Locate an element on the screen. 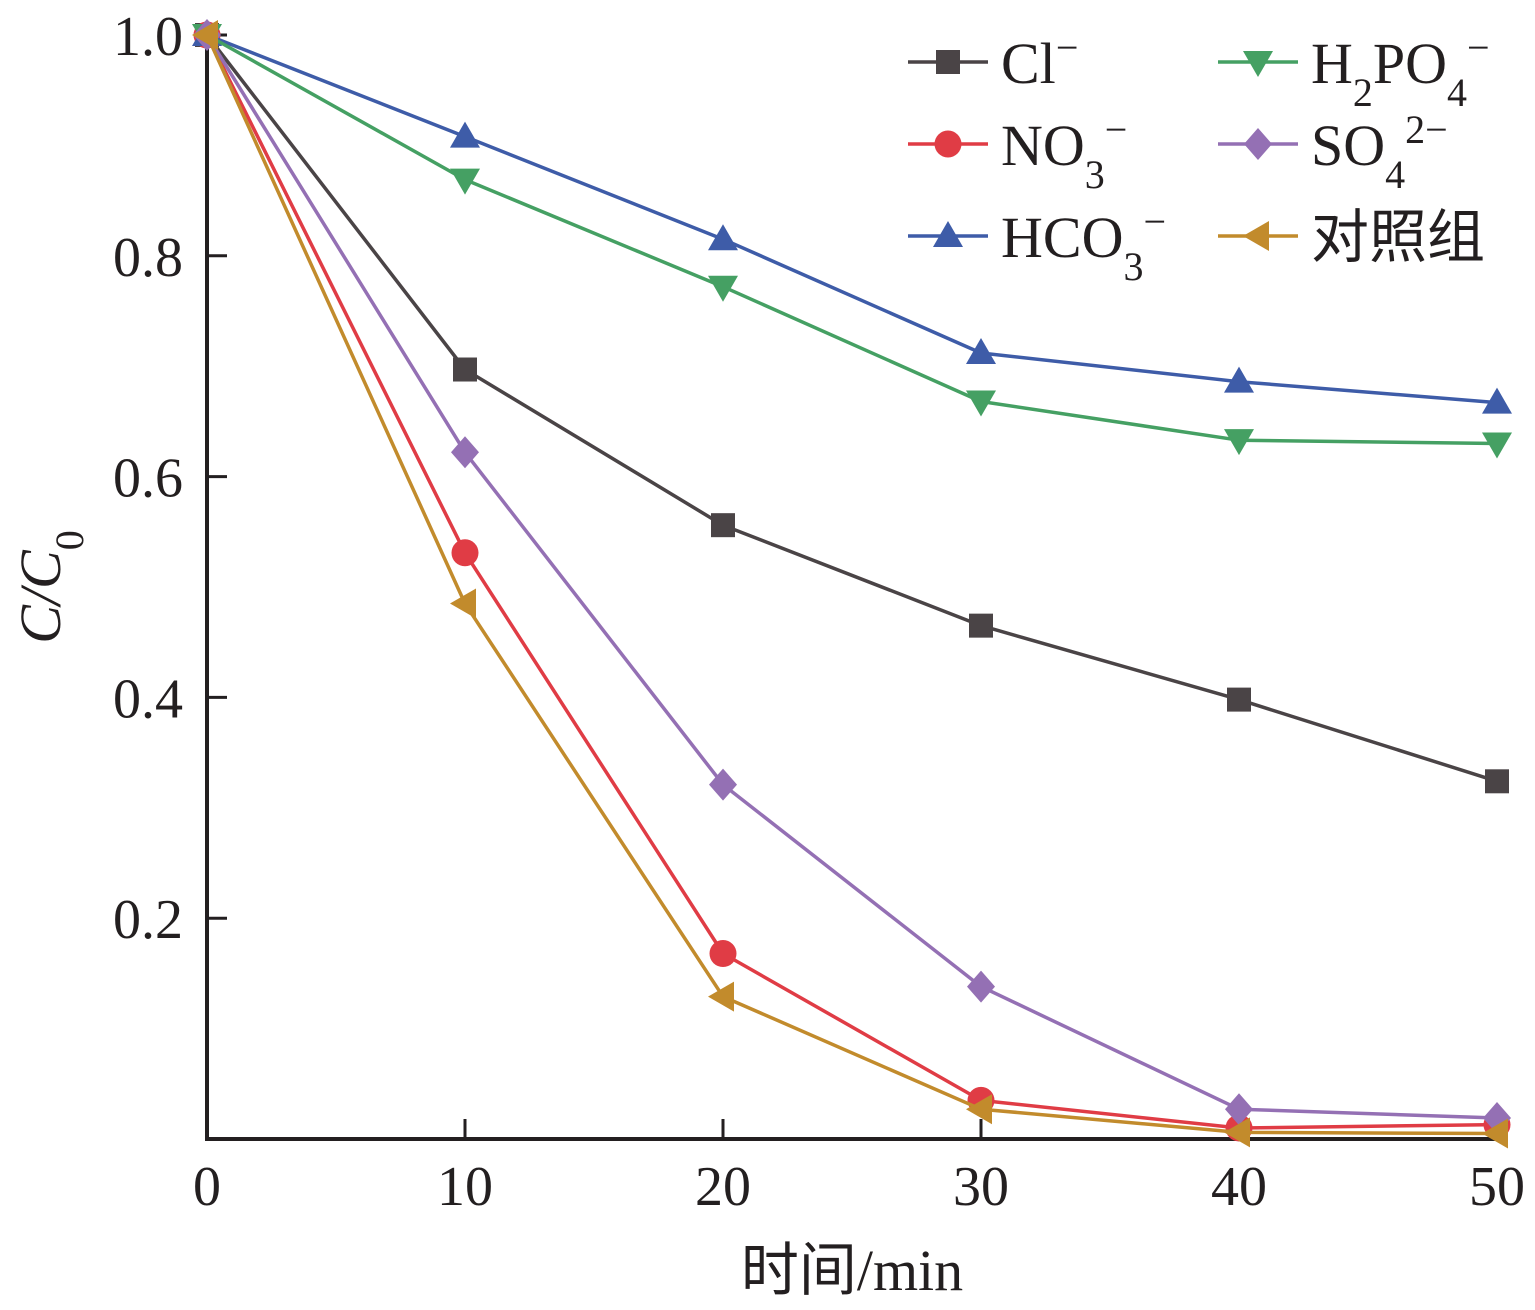  x-tick-label: 30 is located at coordinates (981, 1187).